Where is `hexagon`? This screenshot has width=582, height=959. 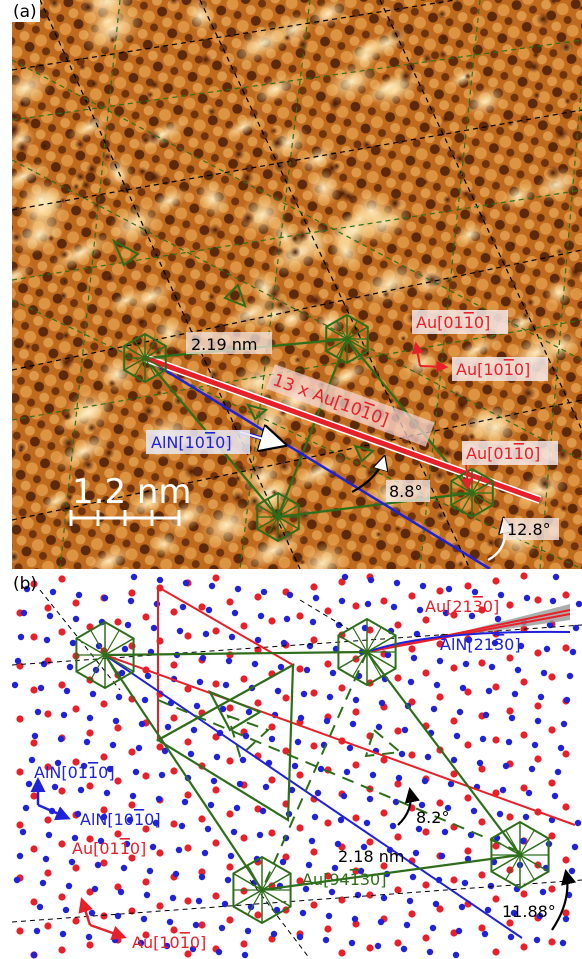 hexagon is located at coordinates (367, 652).